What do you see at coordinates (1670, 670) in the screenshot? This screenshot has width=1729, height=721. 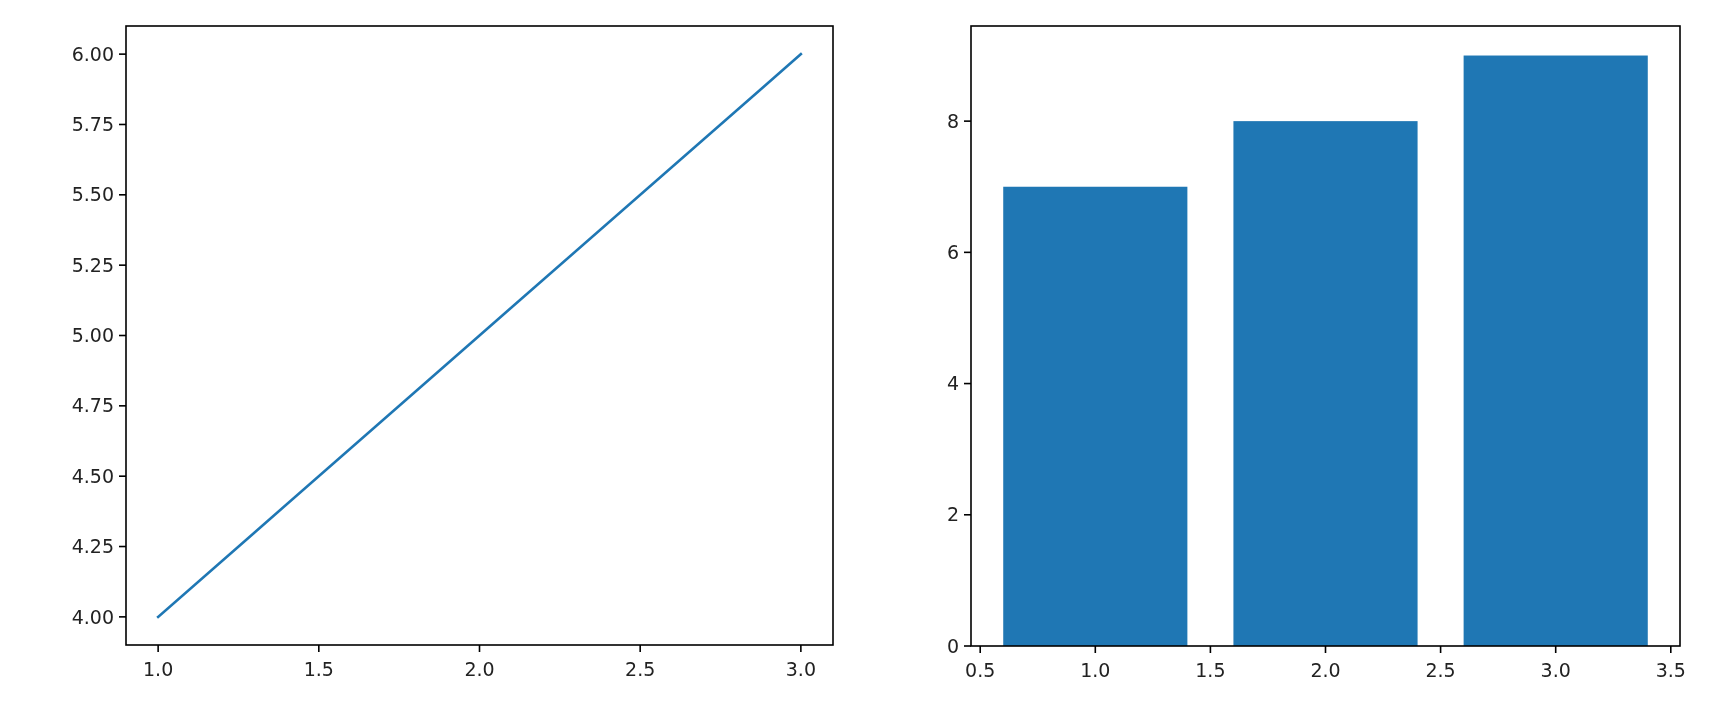 I see `x-tick-label: 3.5` at bounding box center [1670, 670].